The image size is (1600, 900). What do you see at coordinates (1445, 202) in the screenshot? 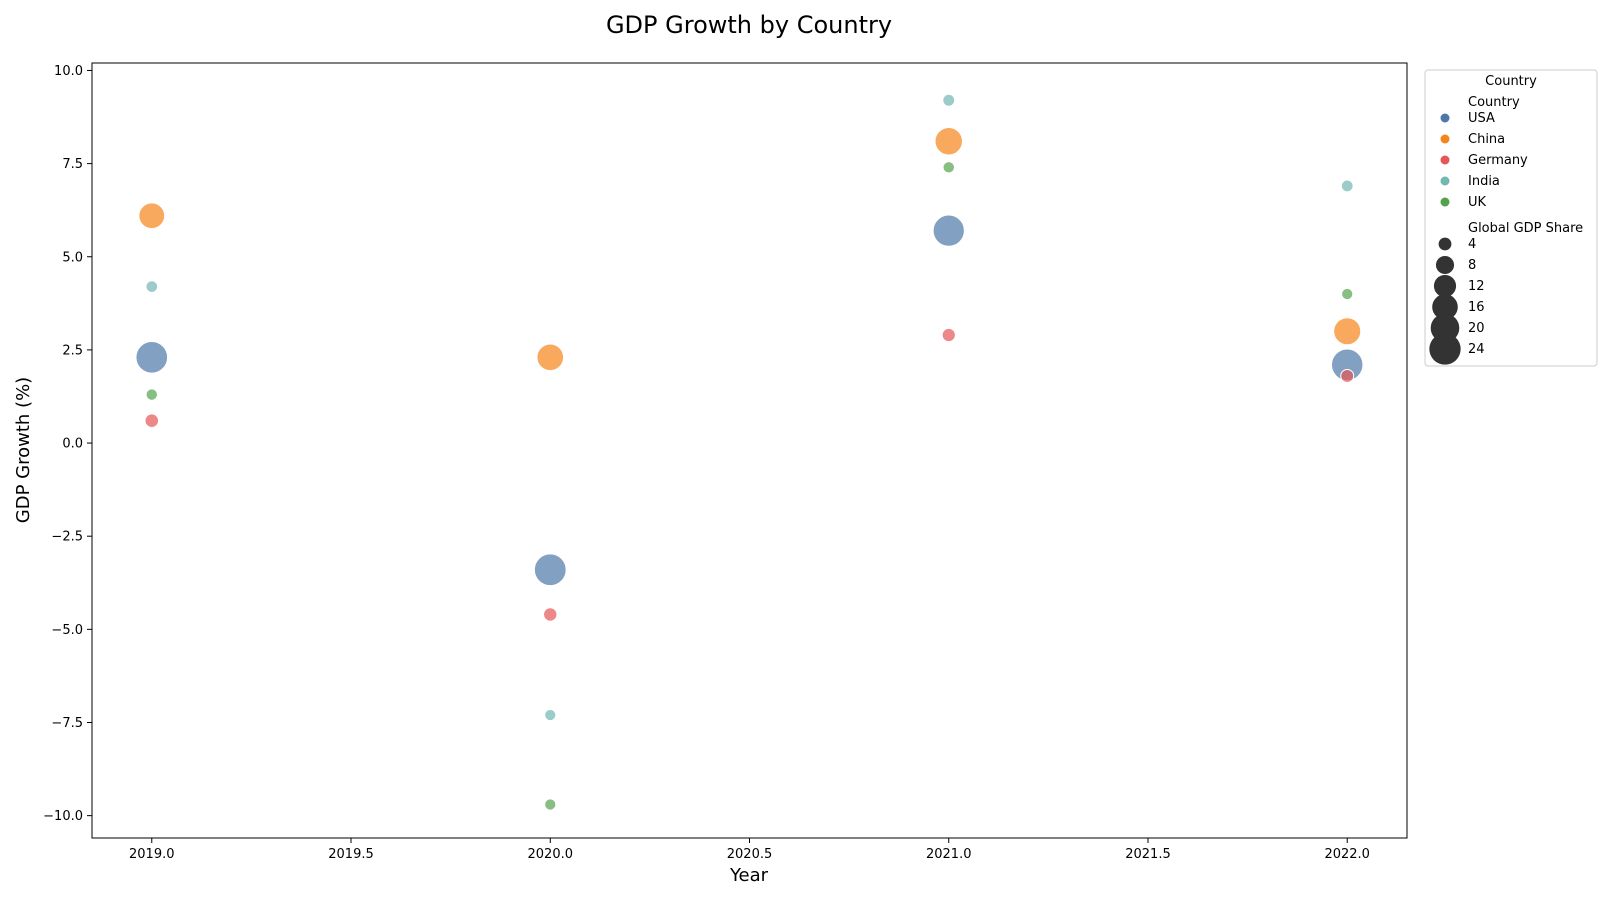
I see `legend-marker-uk` at bounding box center [1445, 202].